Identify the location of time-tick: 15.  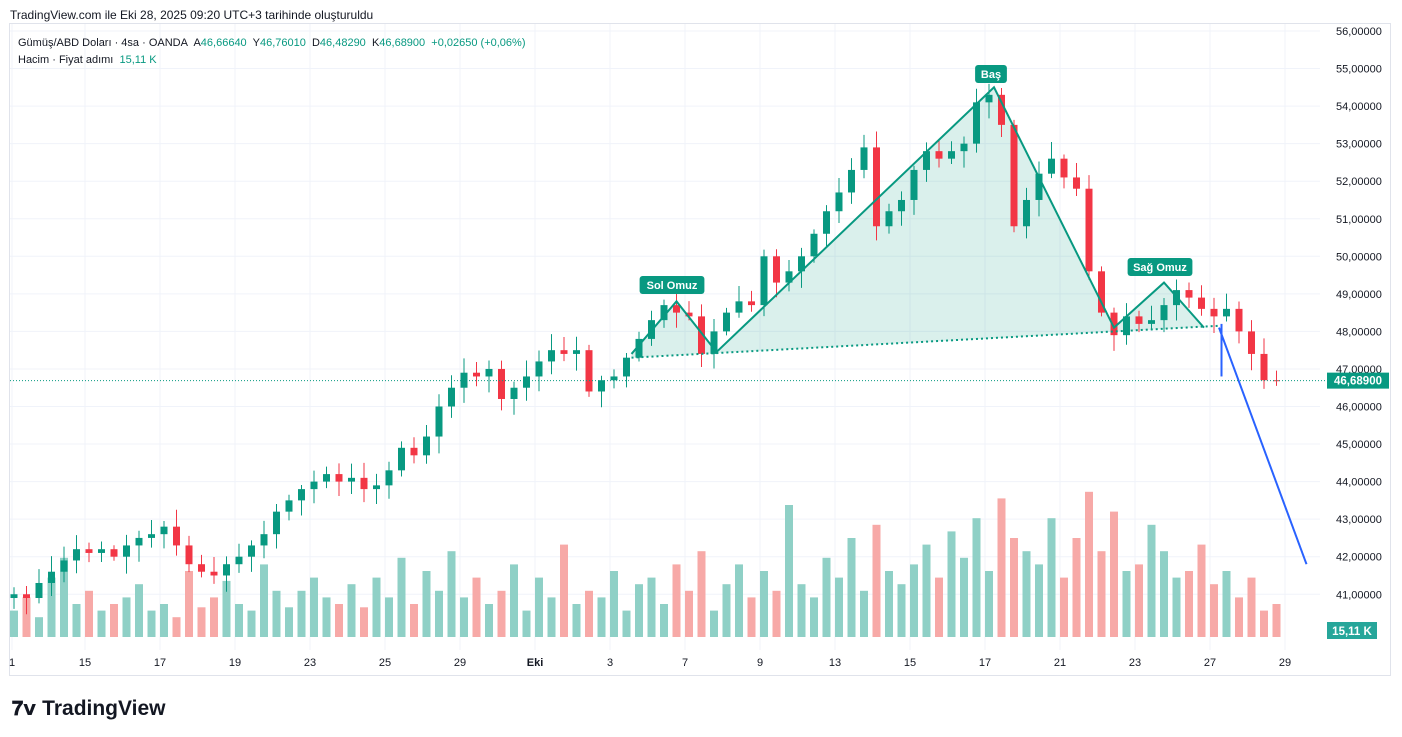
(85, 663).